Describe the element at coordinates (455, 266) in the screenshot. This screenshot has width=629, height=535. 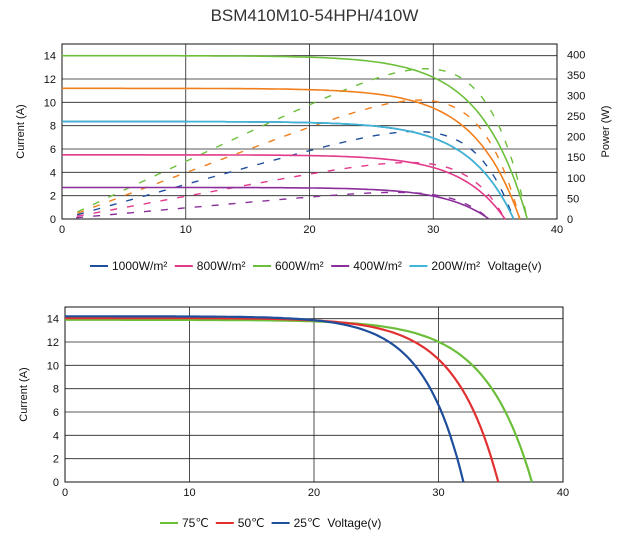
I see `legend-label: 200W/m²` at that location.